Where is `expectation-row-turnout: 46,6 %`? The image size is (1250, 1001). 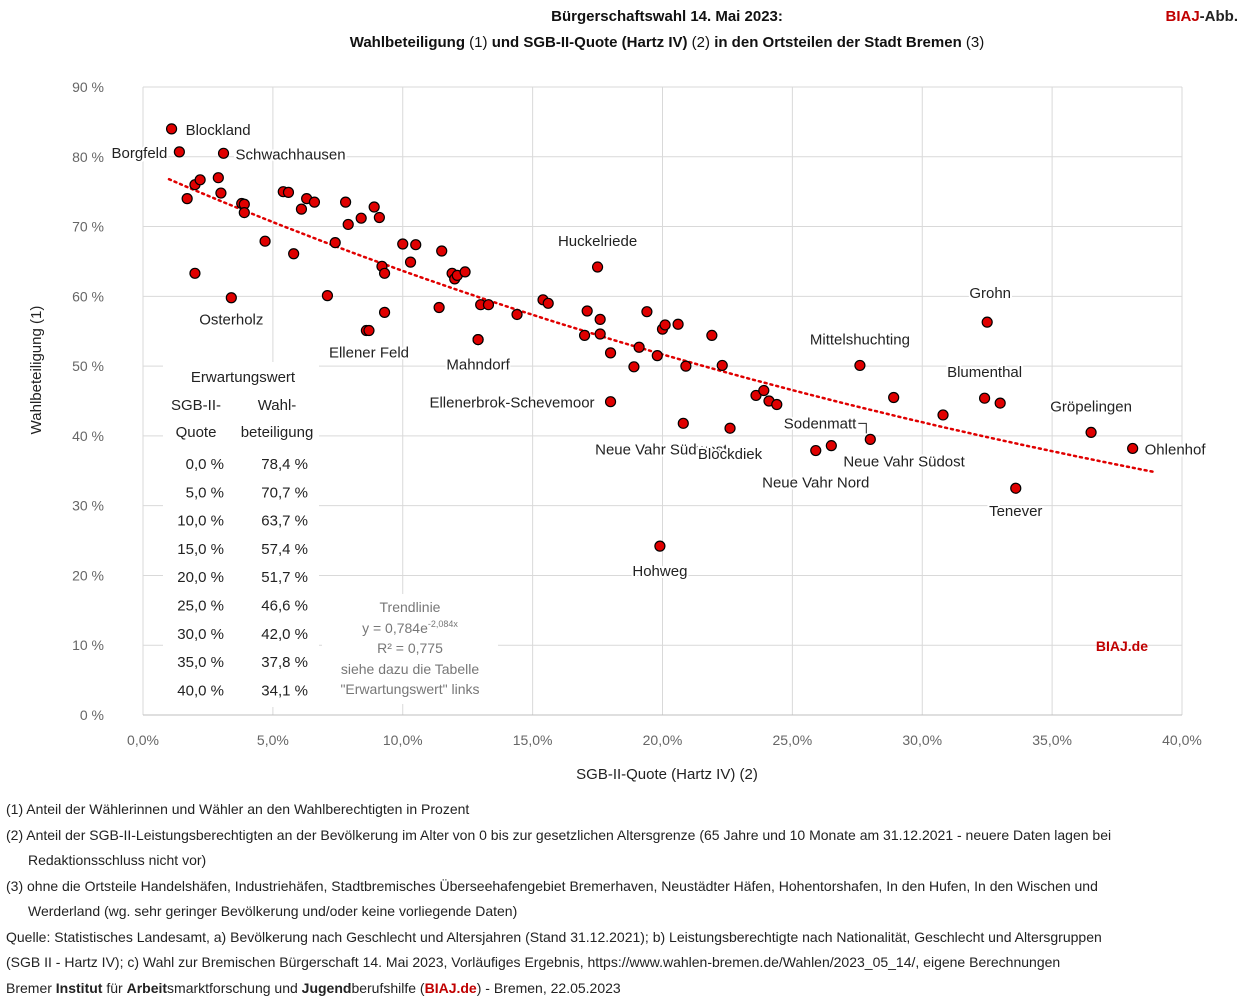 expectation-row-turnout: 46,6 % is located at coordinates (284, 606).